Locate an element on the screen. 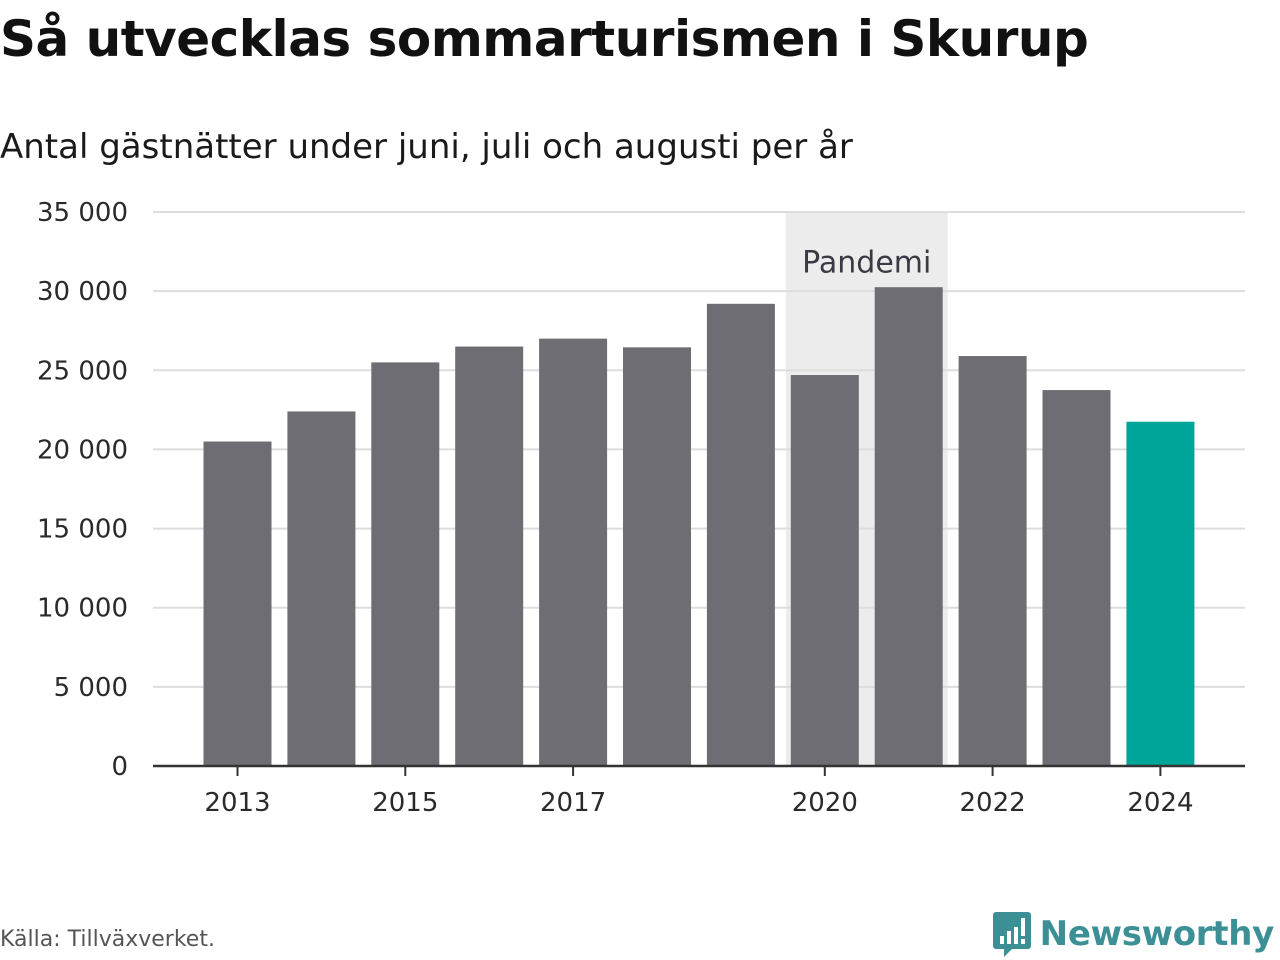 This screenshot has height=960, width=1280. x-tick-label: 2013 is located at coordinates (237, 803).